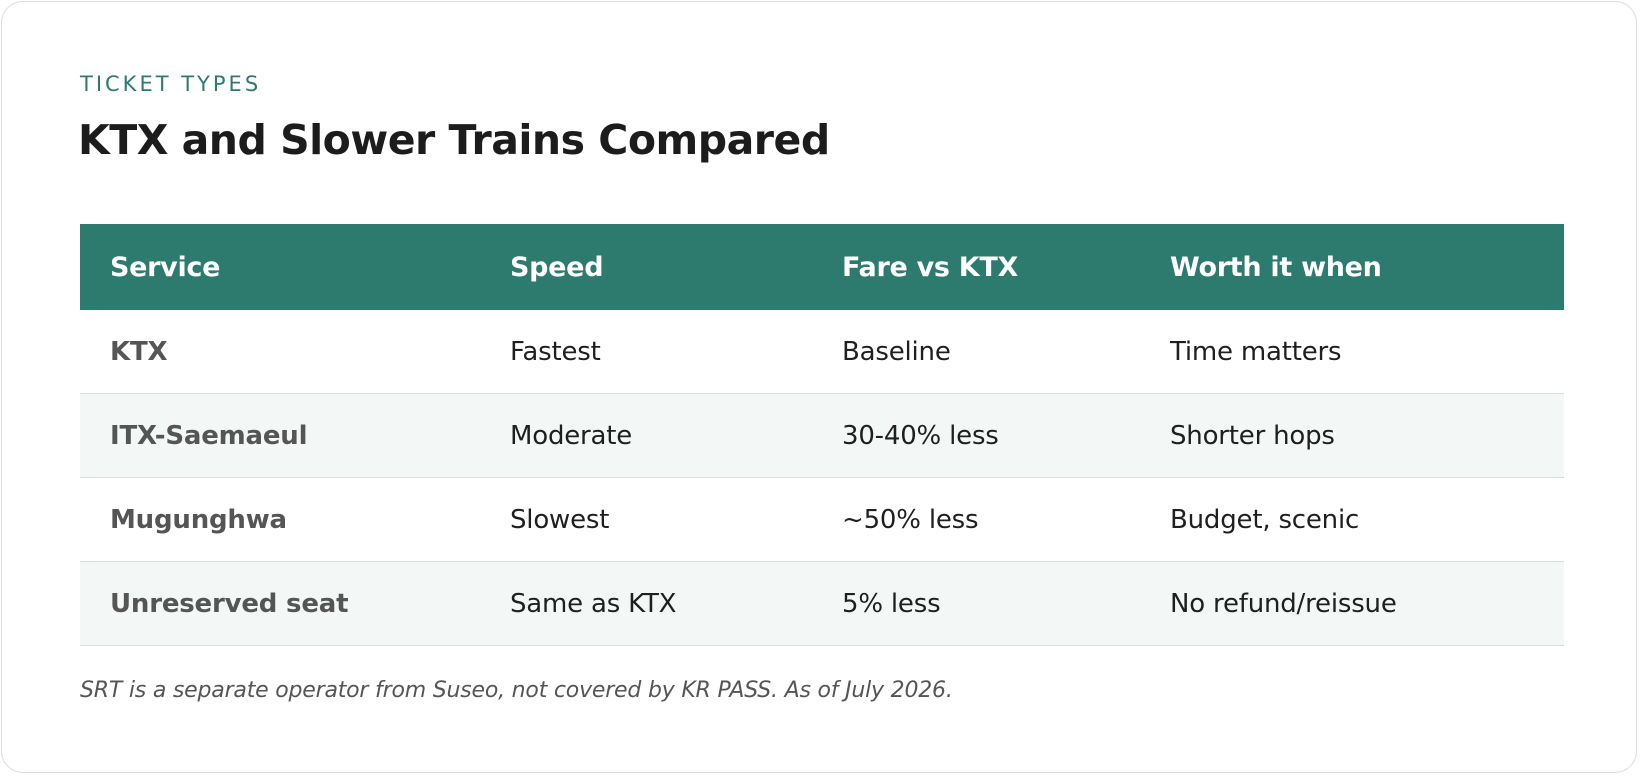  What do you see at coordinates (280, 603) in the screenshot?
I see `service-cell: Unreserved seat` at bounding box center [280, 603].